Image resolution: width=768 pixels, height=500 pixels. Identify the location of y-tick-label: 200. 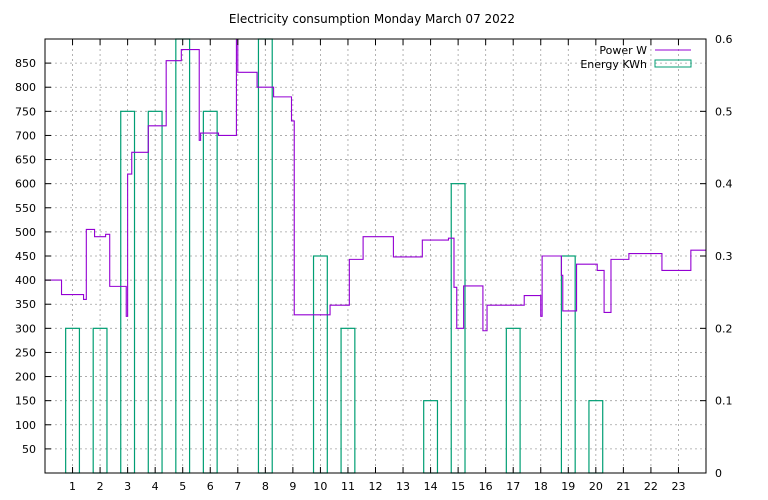
(25, 377).